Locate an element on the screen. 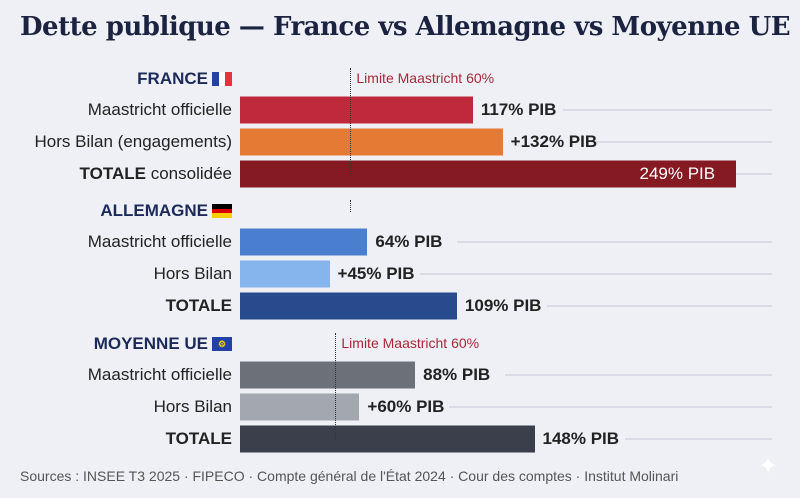 The image size is (800, 498). group-header: FRANCE is located at coordinates (185, 79).